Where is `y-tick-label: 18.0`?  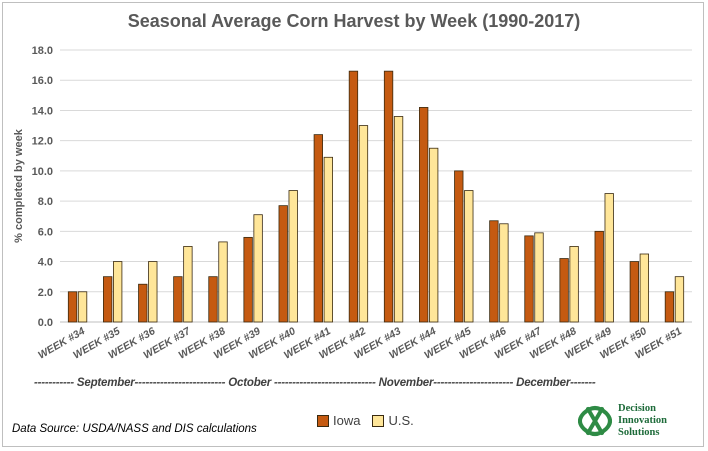
y-tick-label: 18.0 is located at coordinates (42, 51).